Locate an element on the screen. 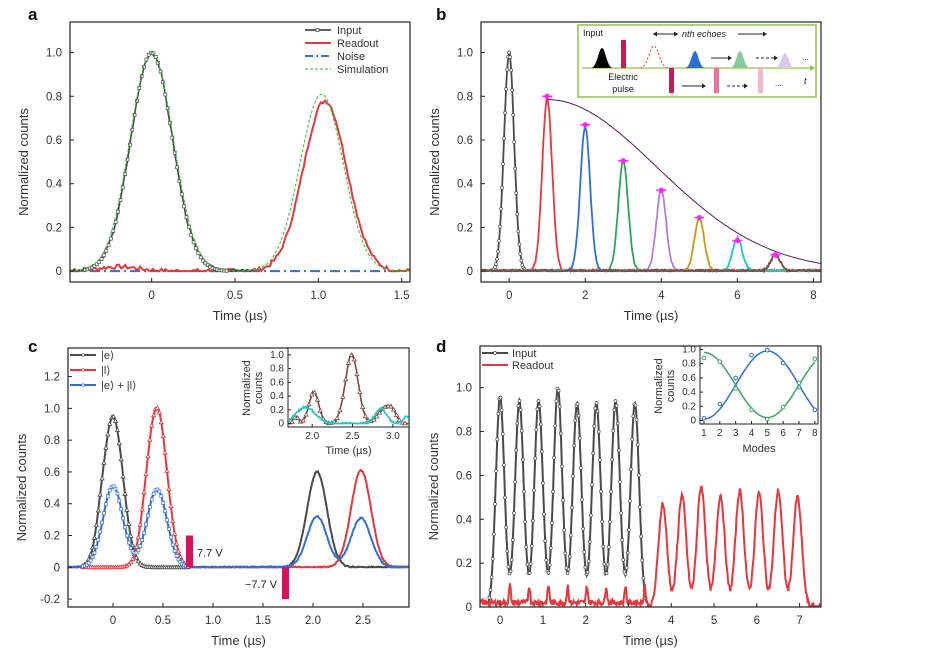 The width and height of the screenshot is (925, 649). voltage-pulse-label: 7.7 V is located at coordinates (210, 553).